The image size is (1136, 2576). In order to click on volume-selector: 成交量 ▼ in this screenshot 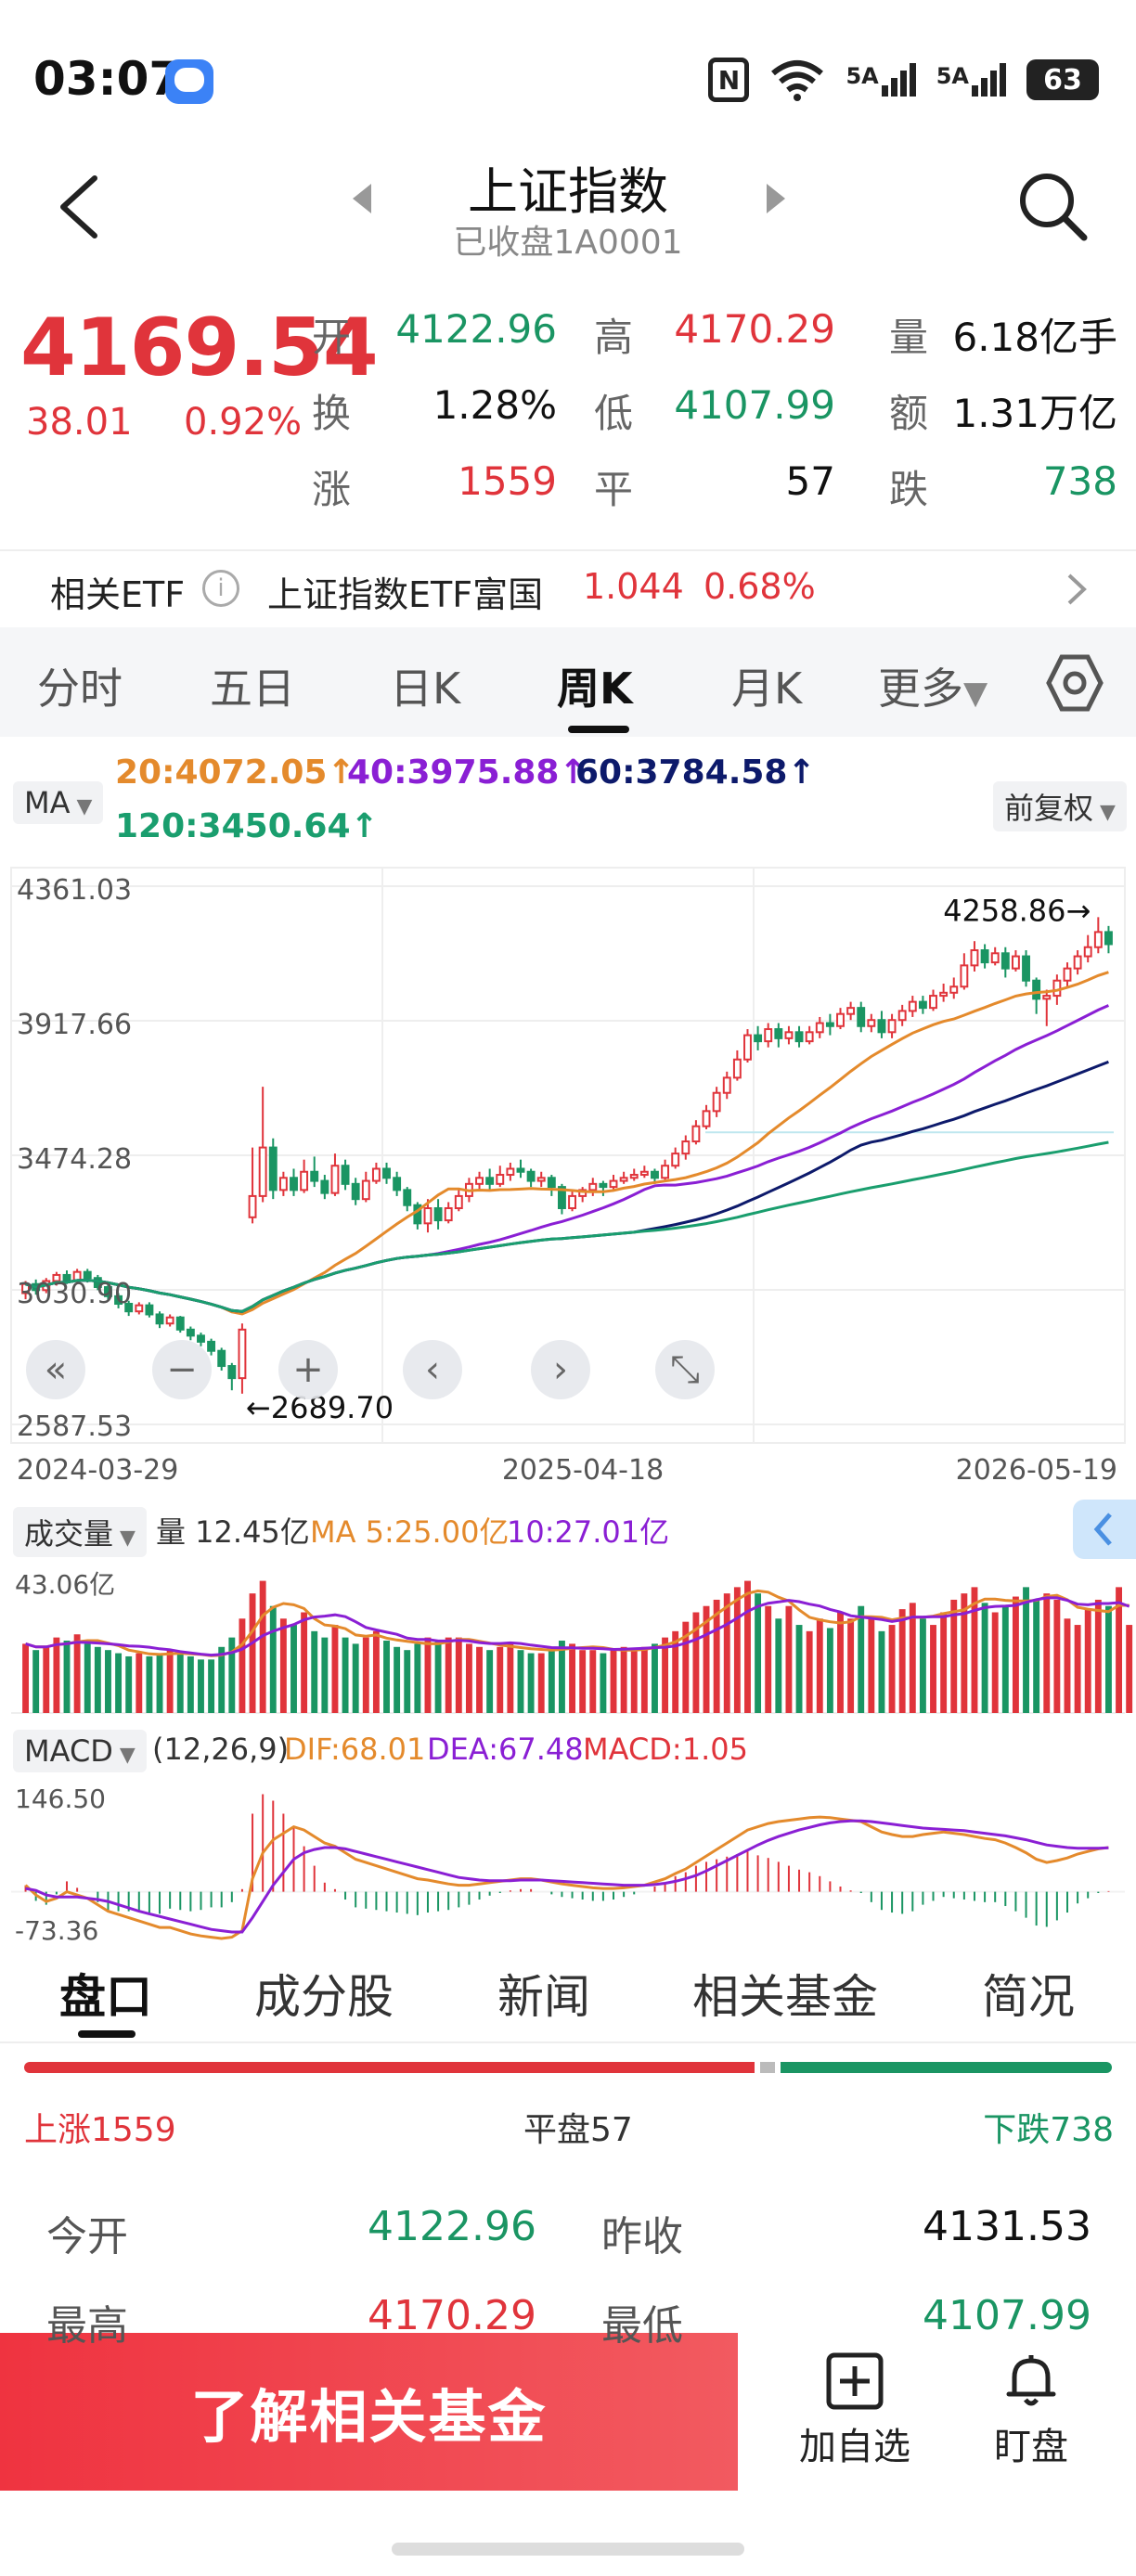, I will do `click(80, 1532)`.